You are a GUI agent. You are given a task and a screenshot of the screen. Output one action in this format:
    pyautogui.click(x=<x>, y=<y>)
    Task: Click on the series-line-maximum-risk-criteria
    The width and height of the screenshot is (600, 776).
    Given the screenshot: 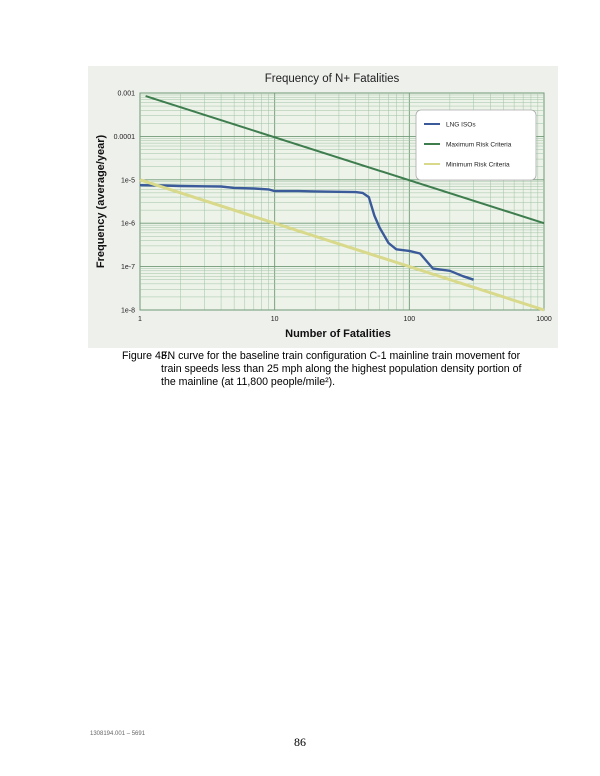 What is the action you would take?
    pyautogui.click(x=345, y=160)
    